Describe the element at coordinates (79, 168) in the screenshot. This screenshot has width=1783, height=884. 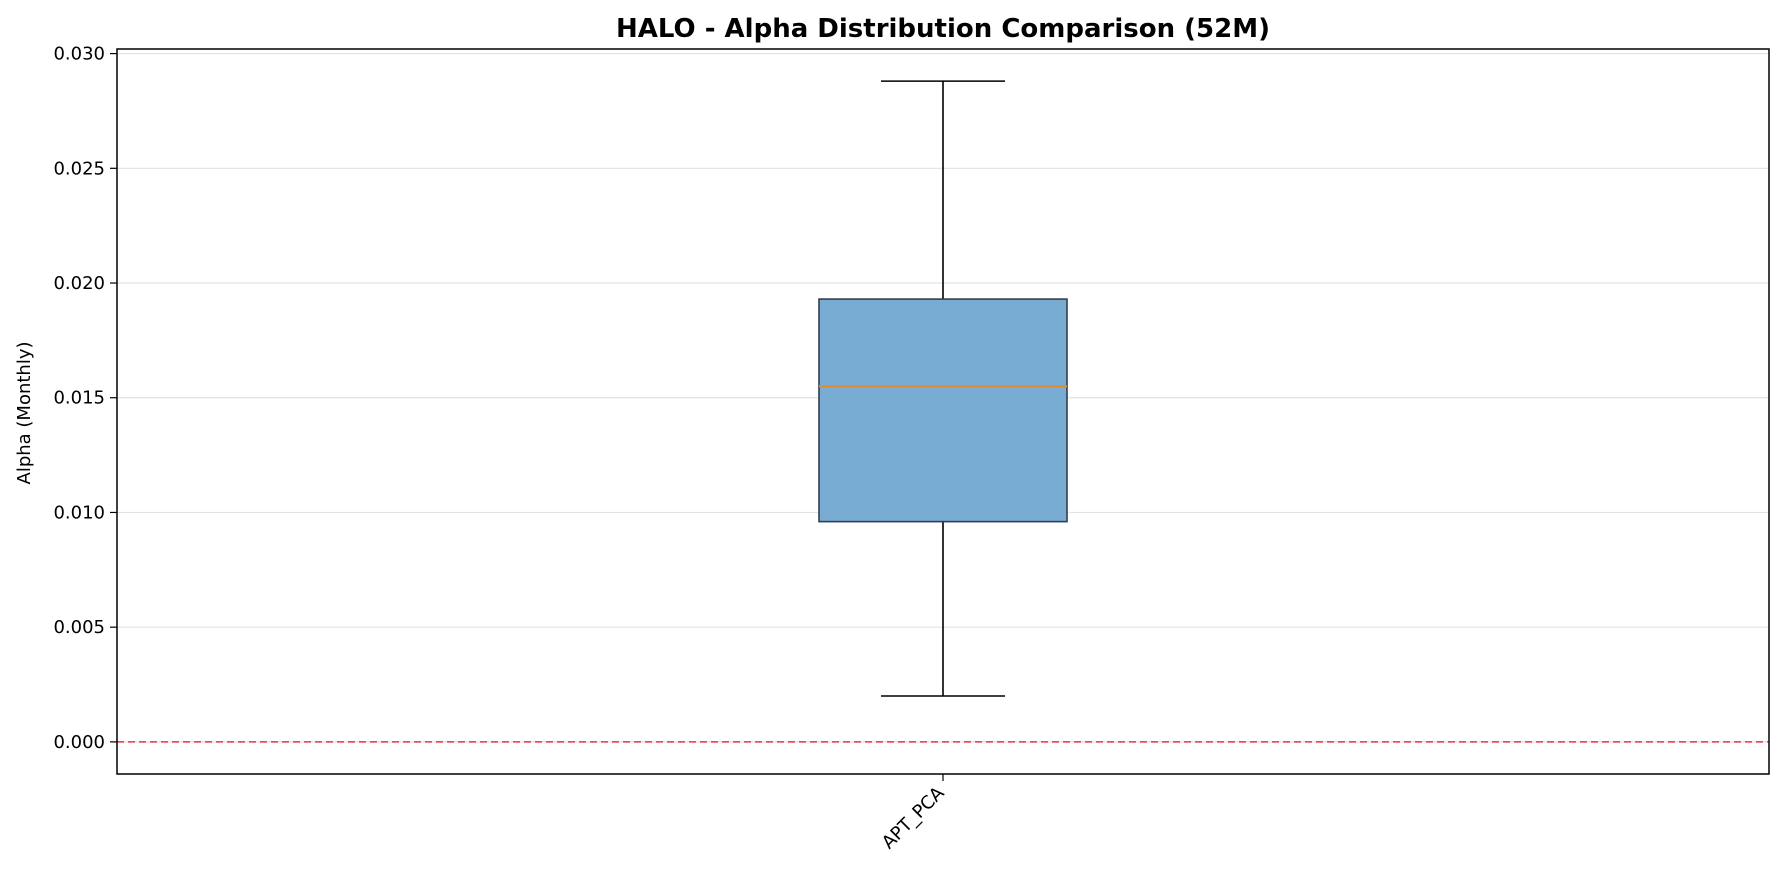
I see `y-tick-label: 0.025` at that location.